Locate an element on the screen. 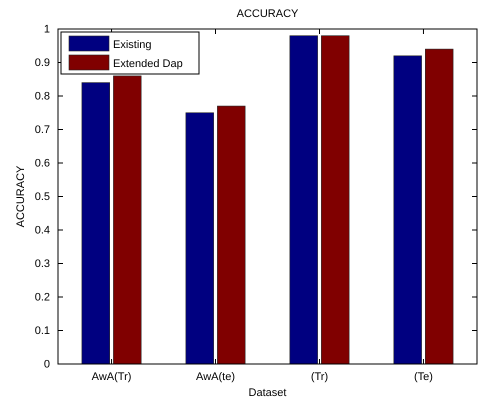 This screenshot has width=479, height=401. y-tick-label: 0.7 is located at coordinates (42, 130).